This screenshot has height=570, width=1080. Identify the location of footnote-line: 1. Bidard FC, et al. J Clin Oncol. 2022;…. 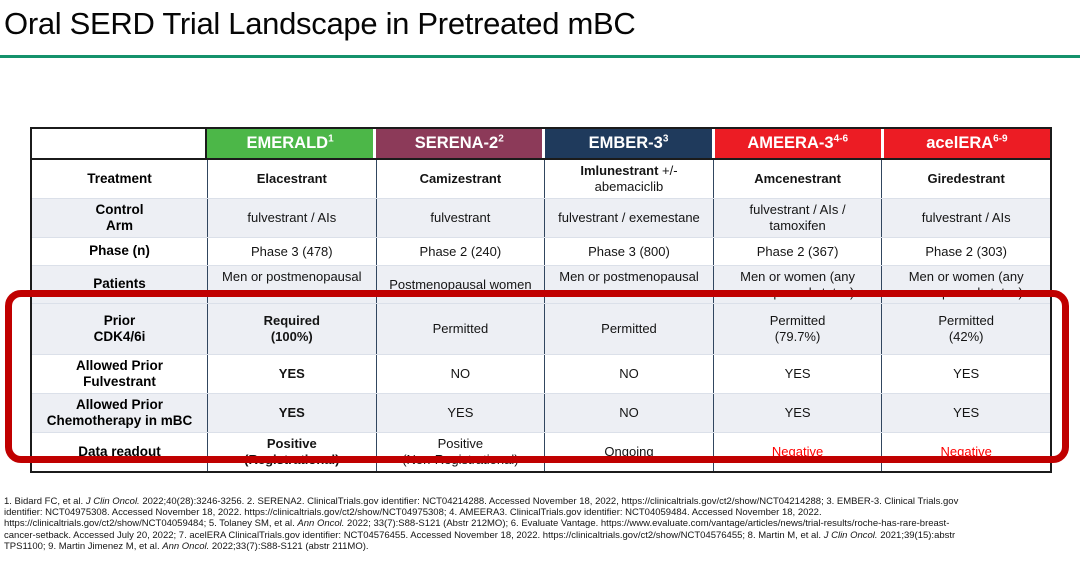
(541, 501).